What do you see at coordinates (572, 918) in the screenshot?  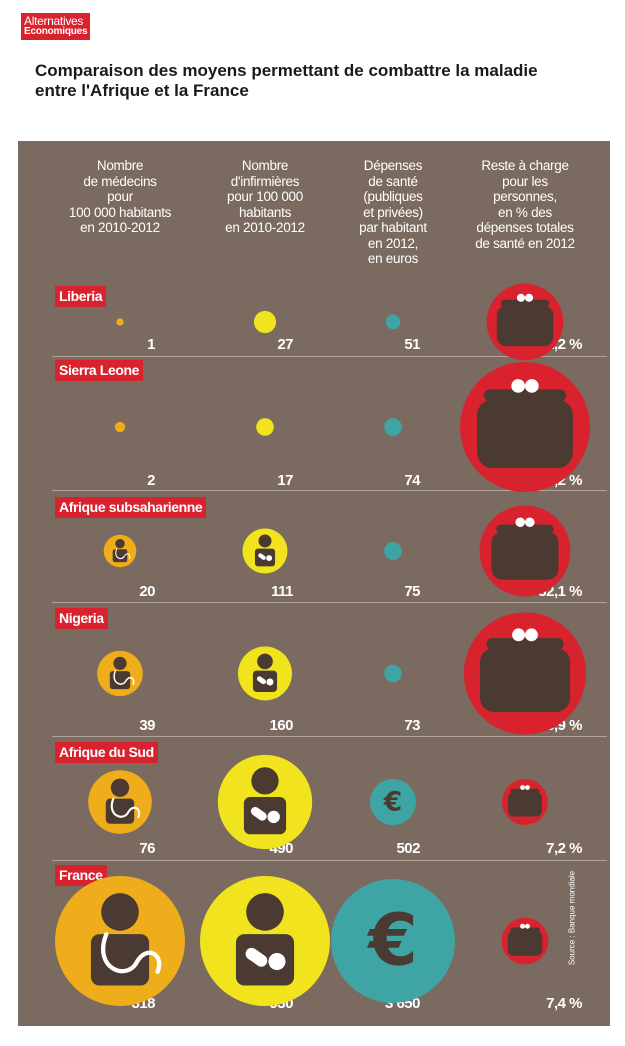 I see `source-note: Source : Banque mondiale` at bounding box center [572, 918].